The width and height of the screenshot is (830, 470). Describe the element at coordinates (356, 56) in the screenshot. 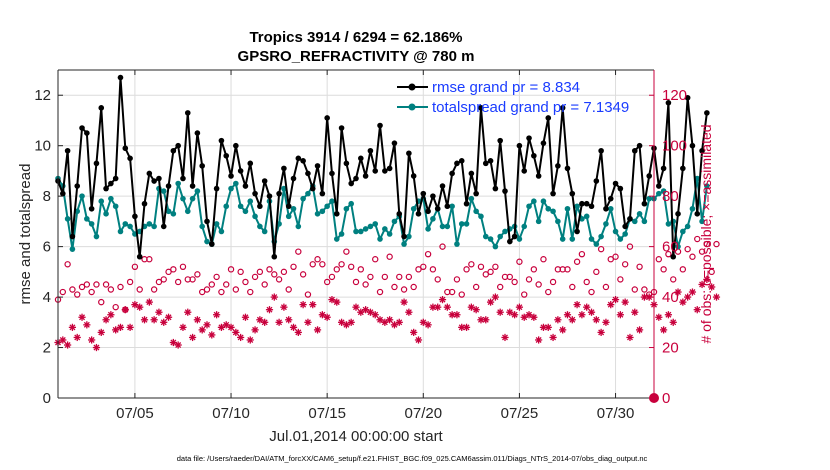

I see `chart-subtitle: GPSRO_REFRACTIVITY @ 780 m` at that location.